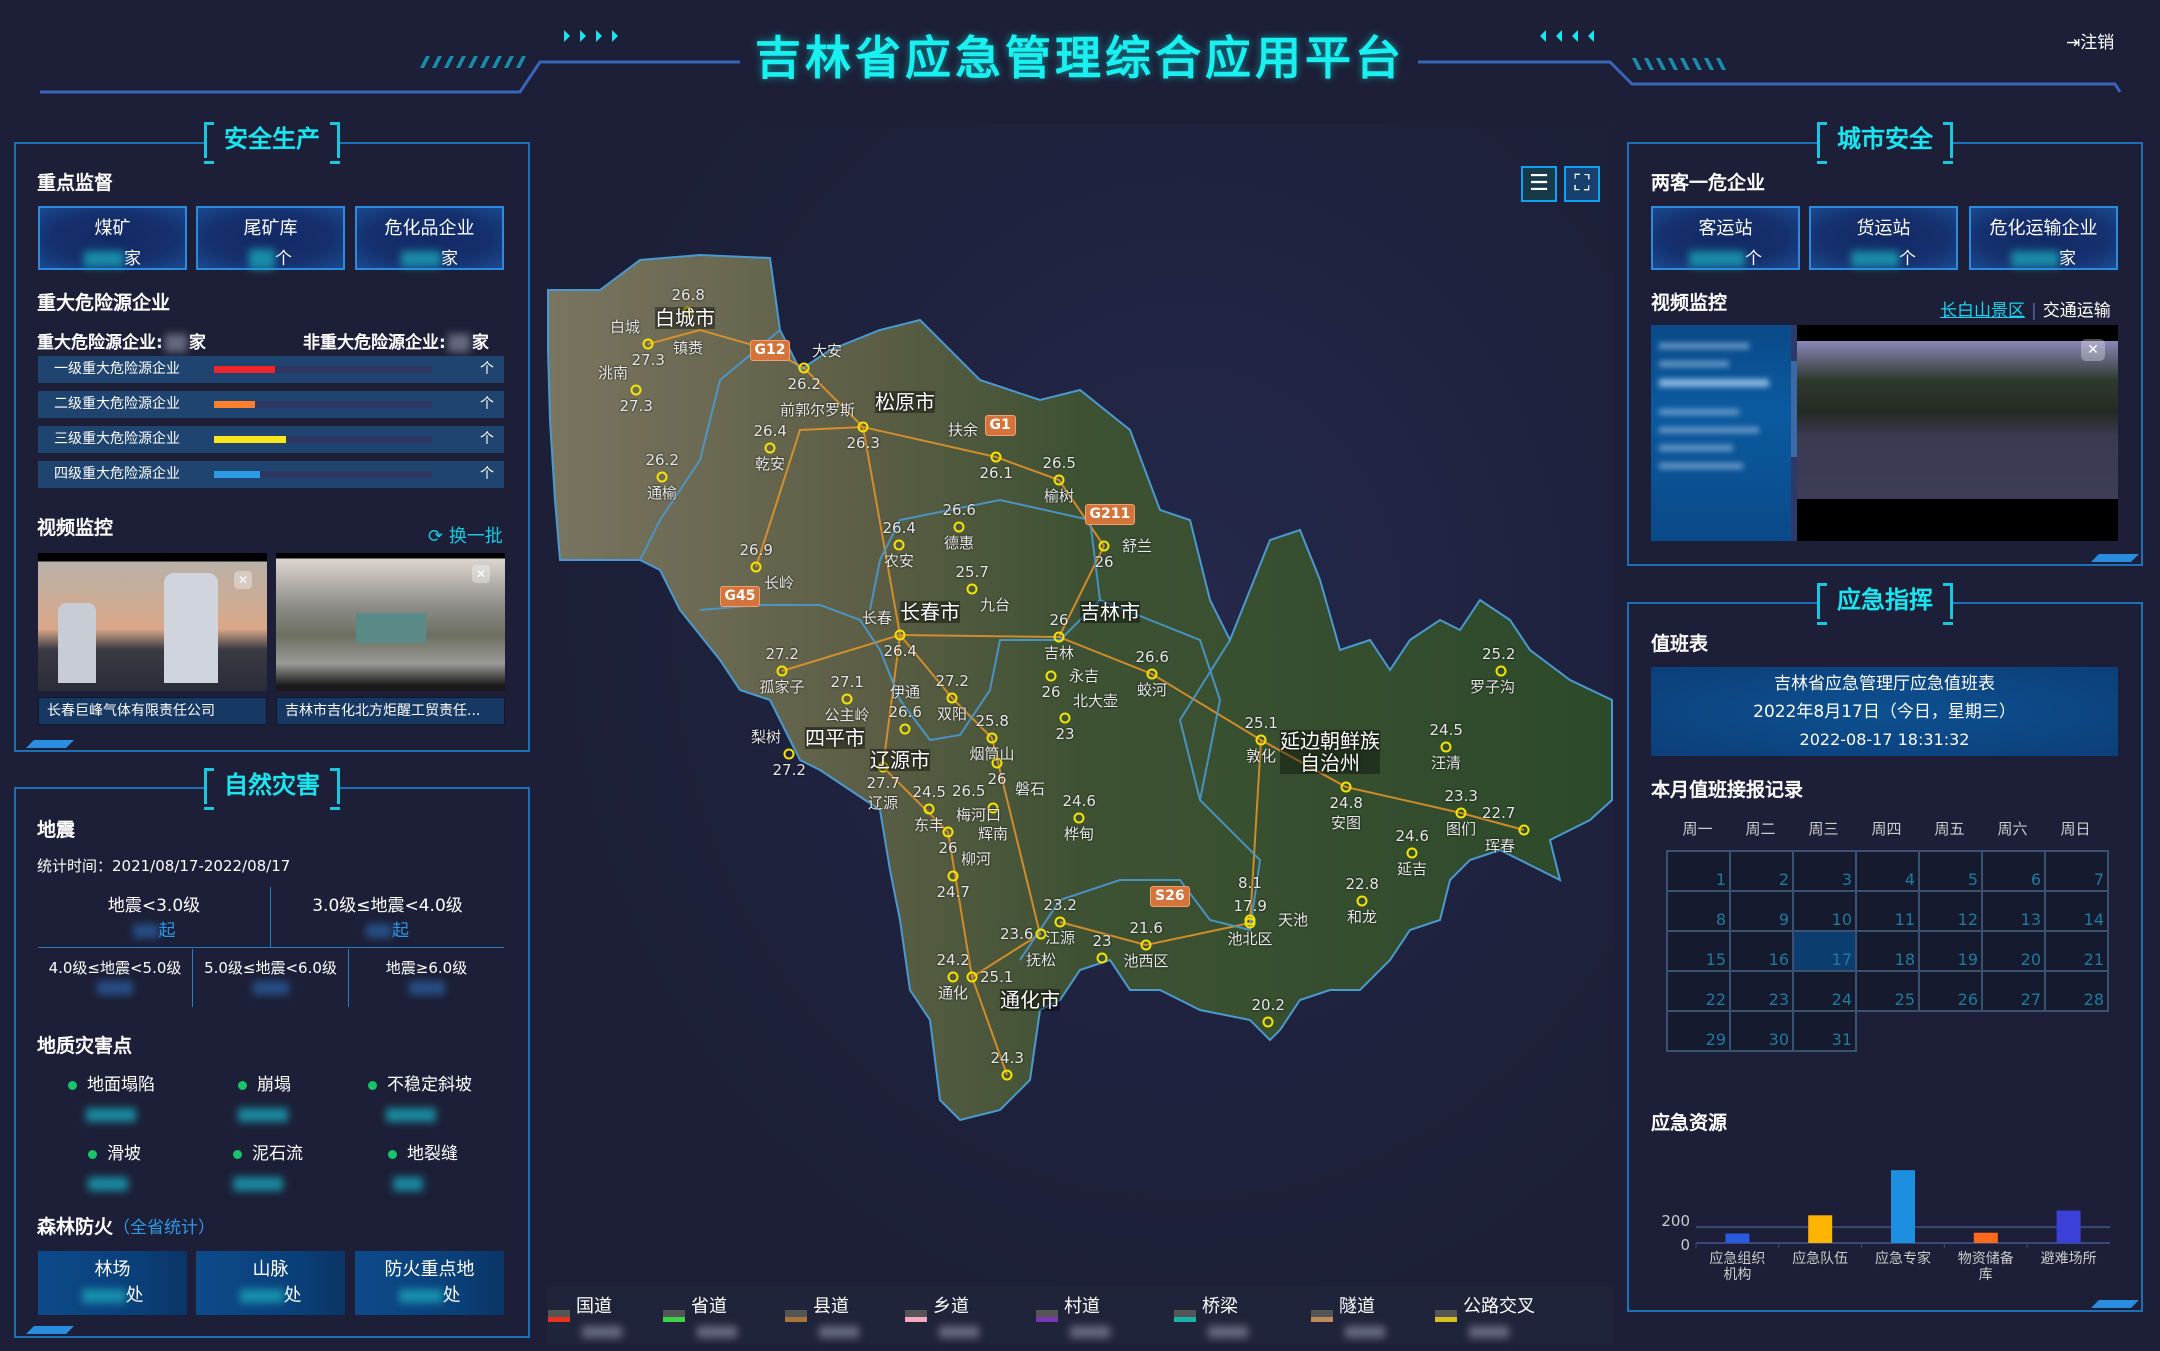 This screenshot has height=1351, width=2160. What do you see at coordinates (1982, 311) in the screenshot?
I see `tab-changbaishan: 长白山景区` at bounding box center [1982, 311].